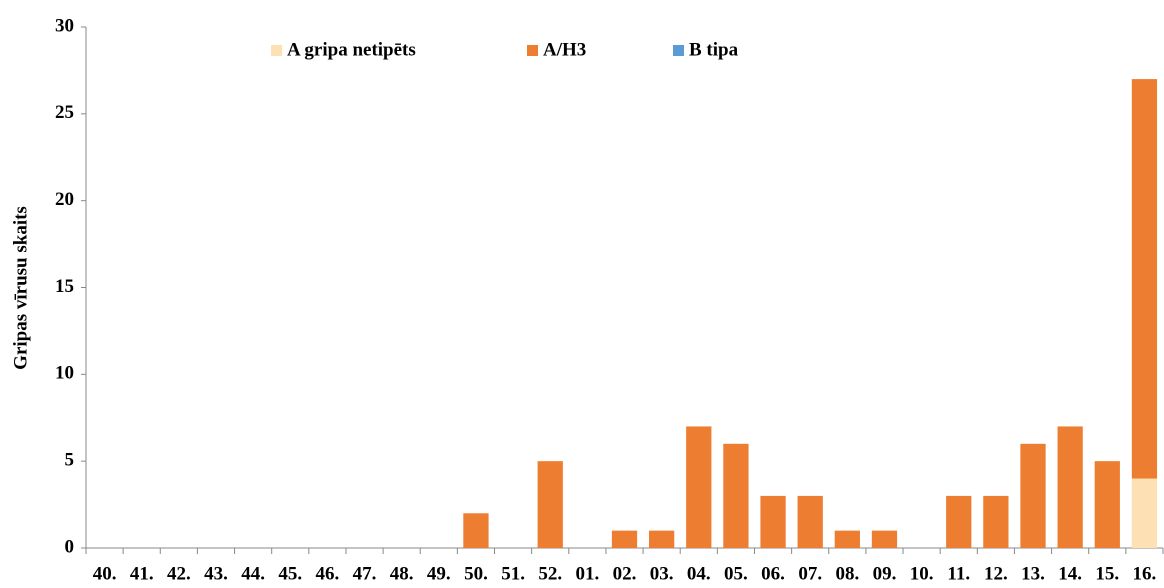  Describe the element at coordinates (810, 573) in the screenshot. I see `x-tick-label: 07.` at that location.